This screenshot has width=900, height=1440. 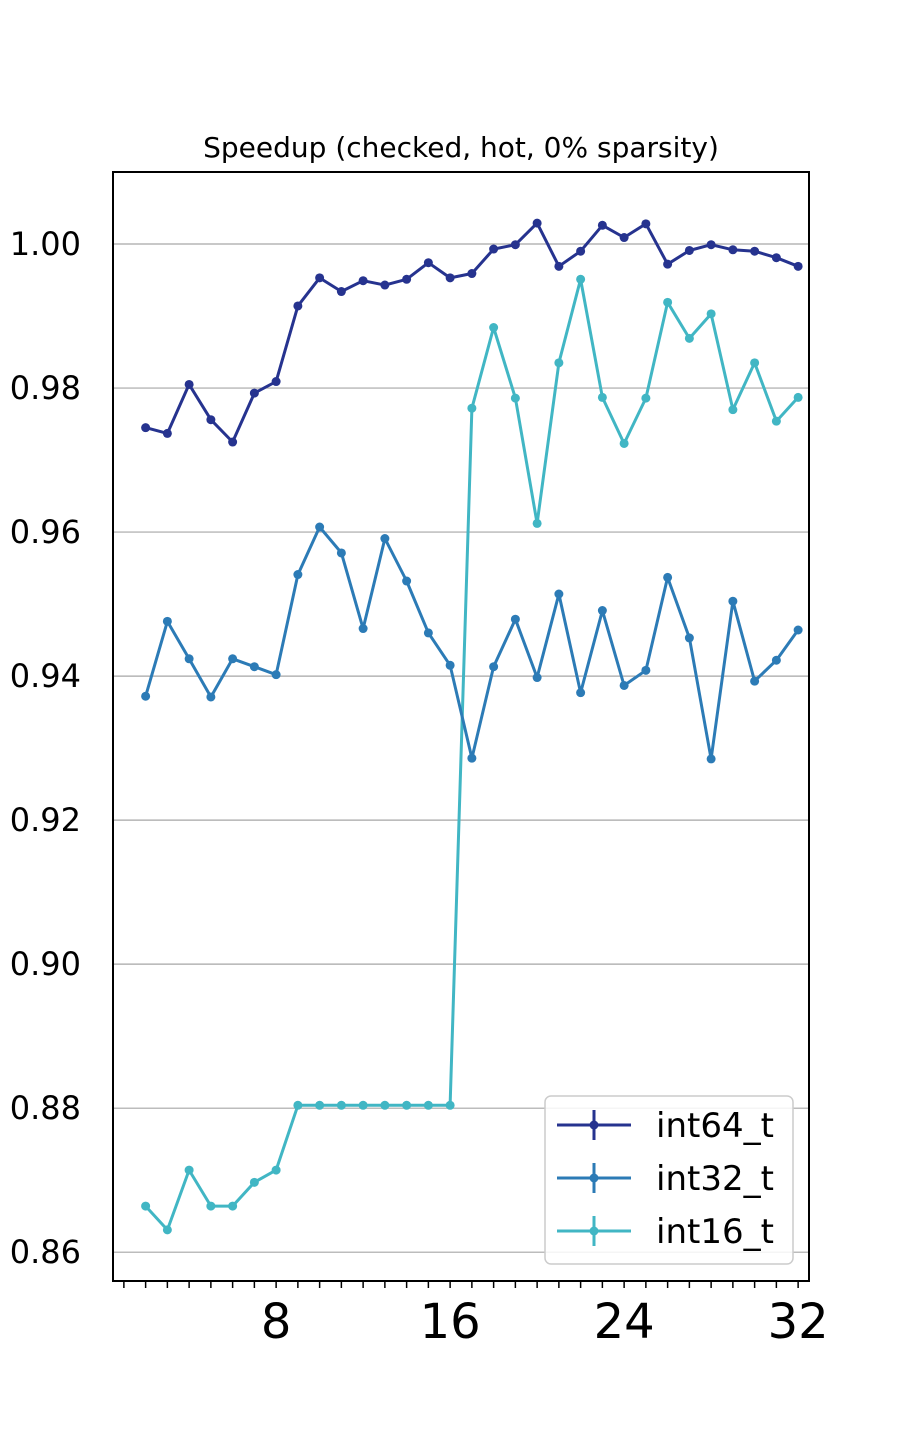 I want to click on series-int64_t, so click(x=472, y=332).